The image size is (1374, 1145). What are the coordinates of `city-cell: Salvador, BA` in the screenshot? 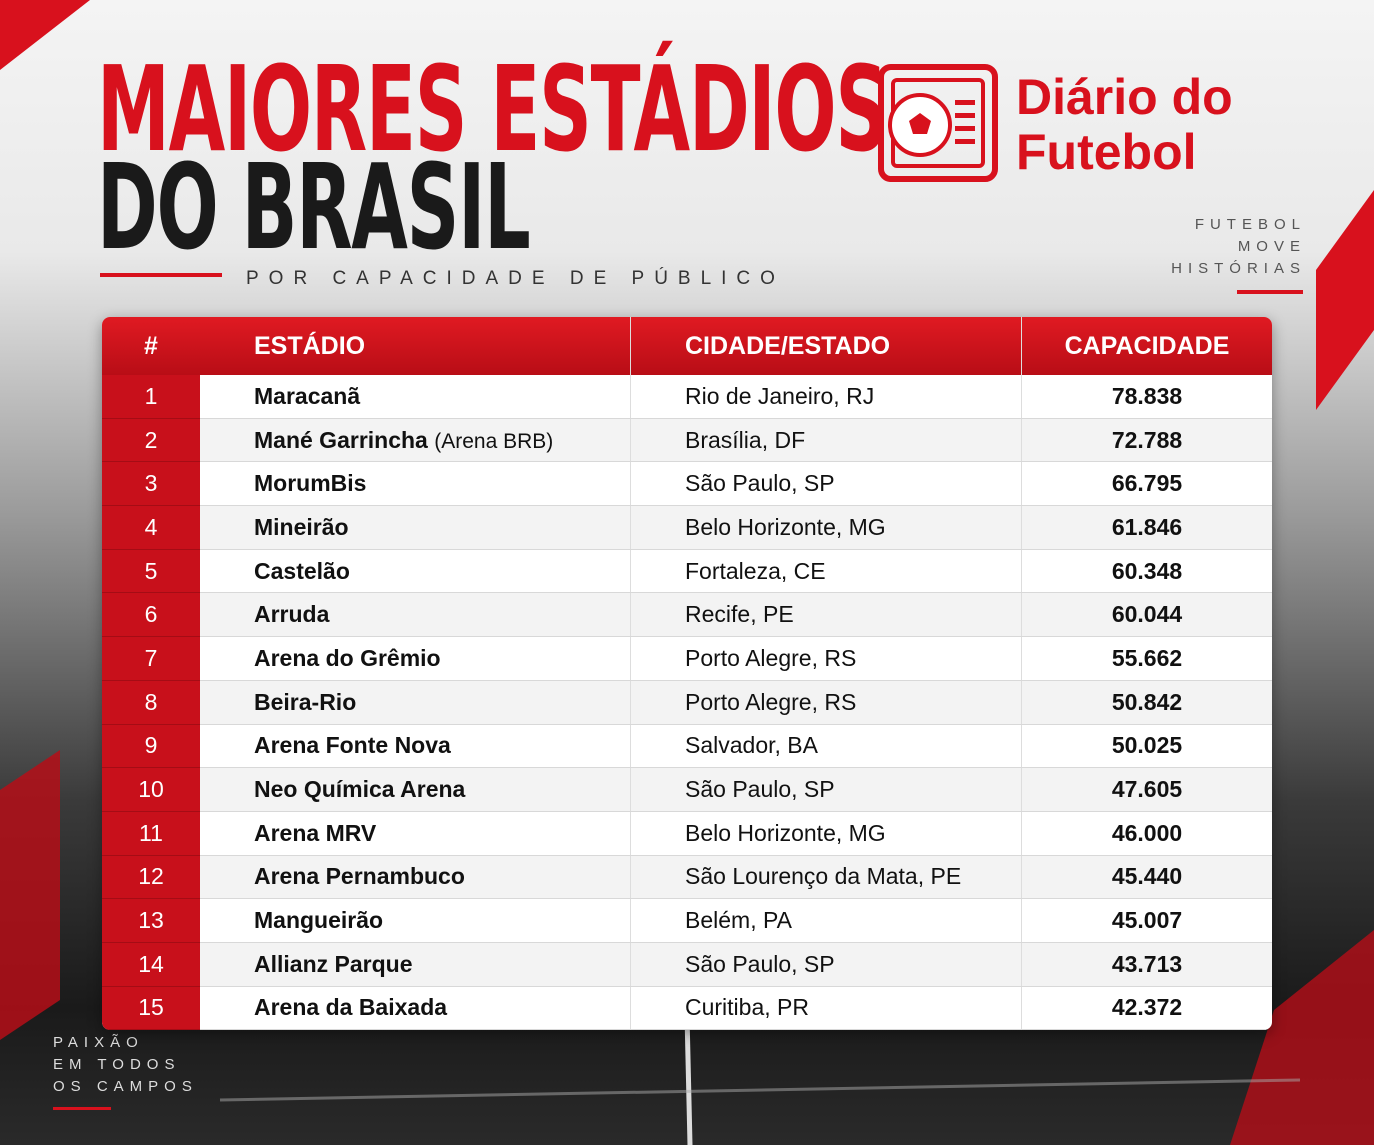 It's located at (826, 746).